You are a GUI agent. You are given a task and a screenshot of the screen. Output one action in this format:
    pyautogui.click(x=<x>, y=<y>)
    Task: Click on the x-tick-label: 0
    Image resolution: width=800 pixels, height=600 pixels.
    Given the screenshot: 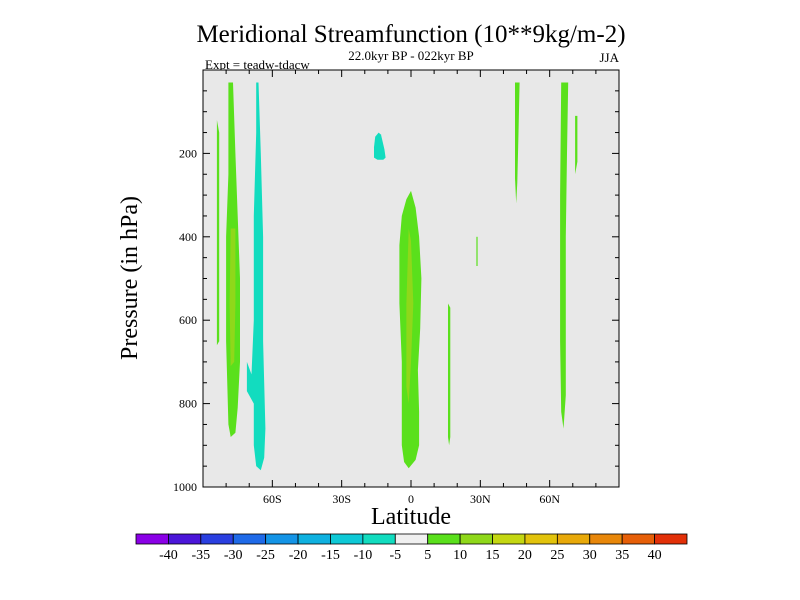 What is the action you would take?
    pyautogui.click(x=411, y=499)
    